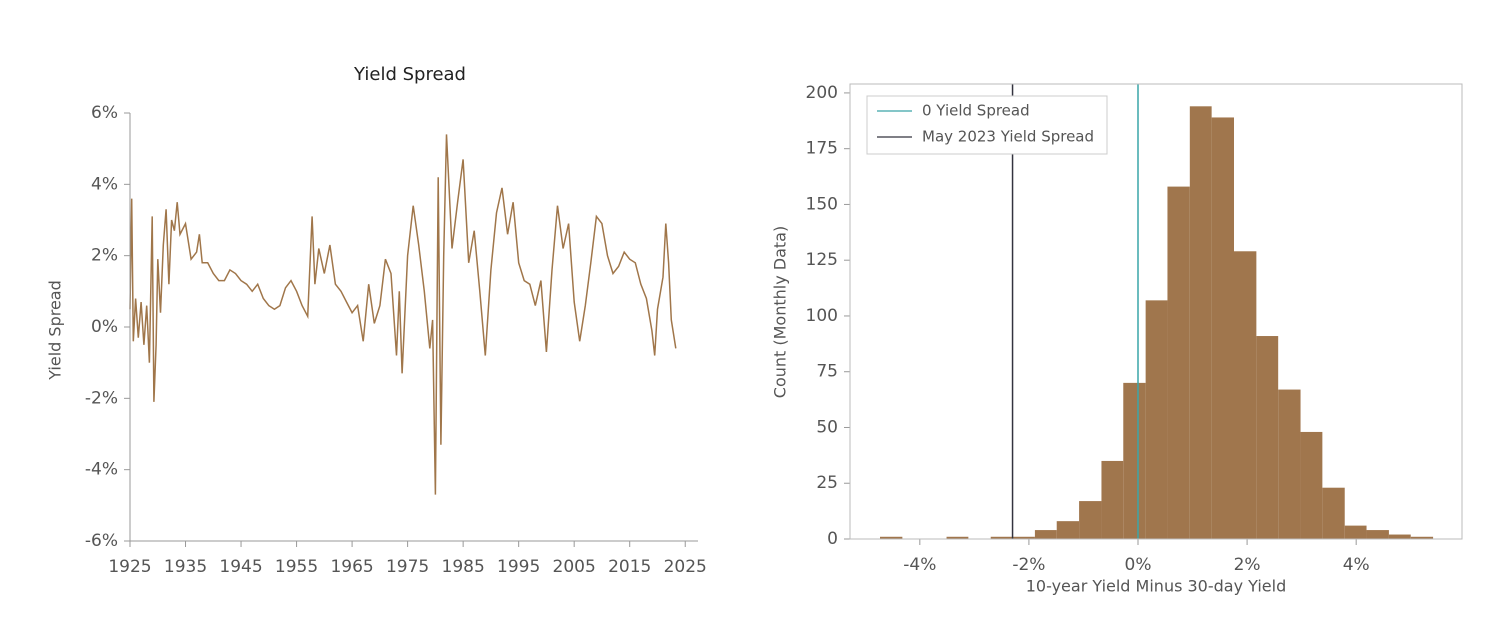 This screenshot has height=622, width=1500. What do you see at coordinates (574, 567) in the screenshot?
I see `x-tick-label: 2005` at bounding box center [574, 567].